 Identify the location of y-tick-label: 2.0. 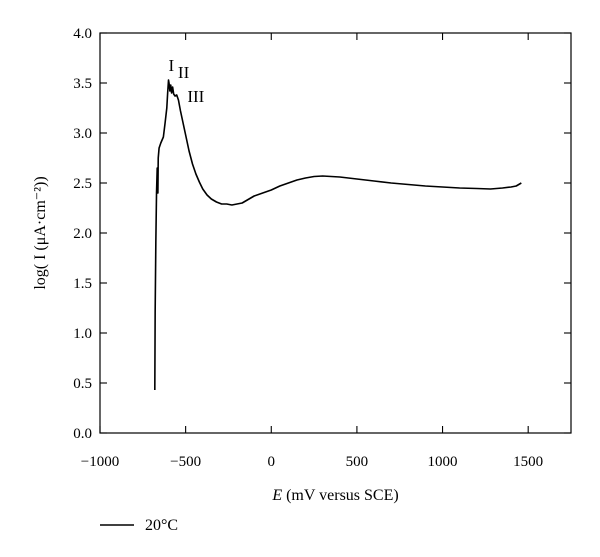
(82, 234).